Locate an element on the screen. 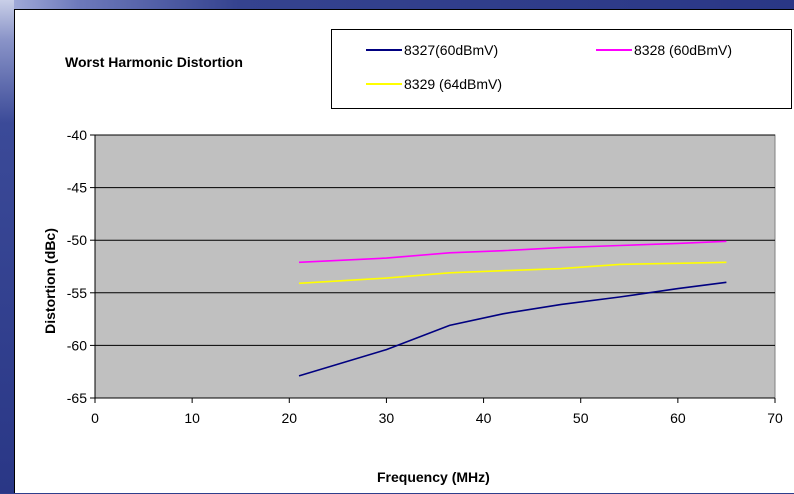 Image resolution: width=794 pixels, height=494 pixels. legend-item-8329: 8329 (64dBmV) is located at coordinates (434, 84).